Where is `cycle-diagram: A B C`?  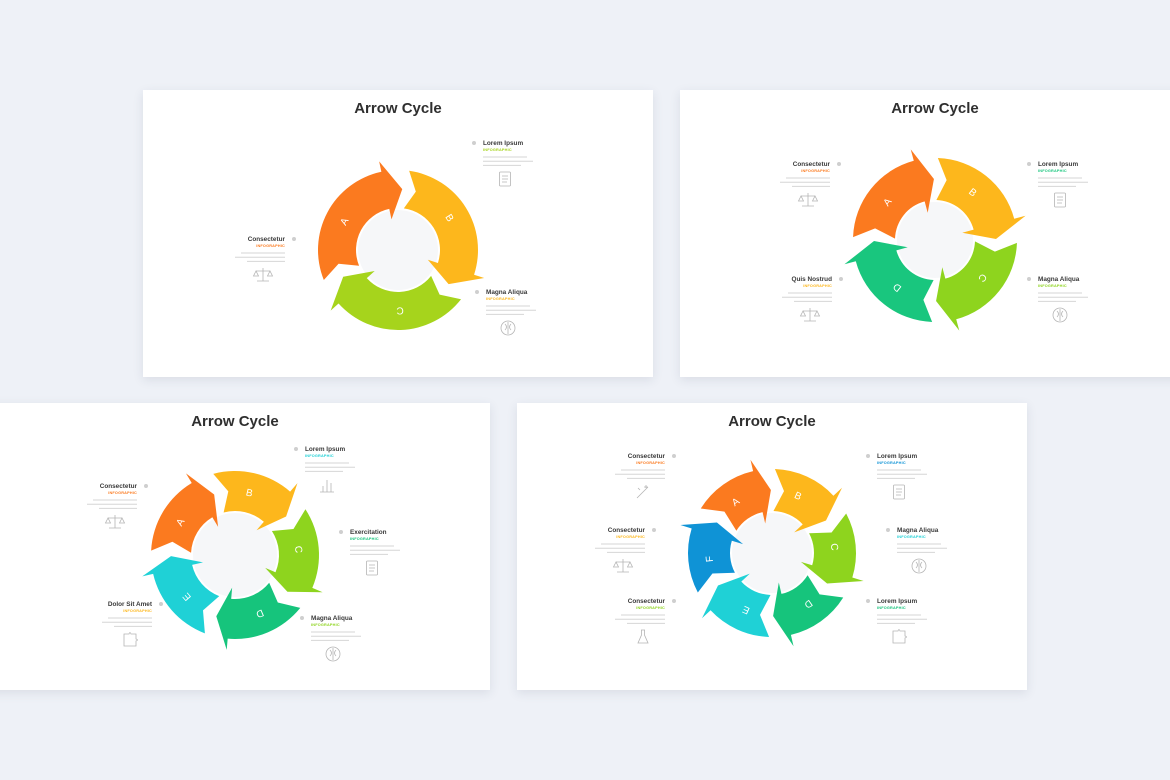
cycle-diagram: A B C is located at coordinates (401, 245).